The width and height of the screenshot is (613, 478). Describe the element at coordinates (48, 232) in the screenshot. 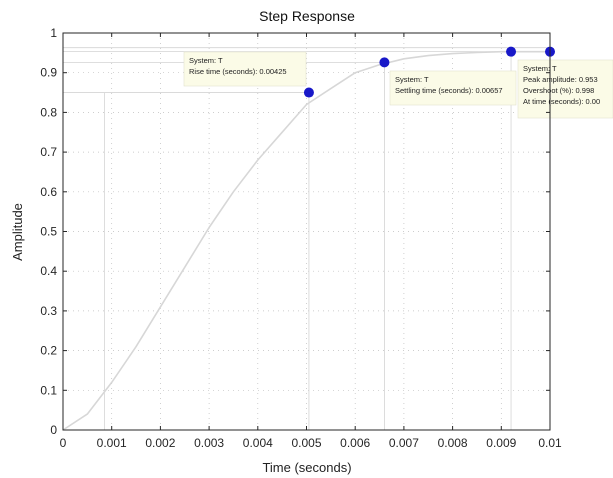

I see `y-tick-label: 0.5` at that location.